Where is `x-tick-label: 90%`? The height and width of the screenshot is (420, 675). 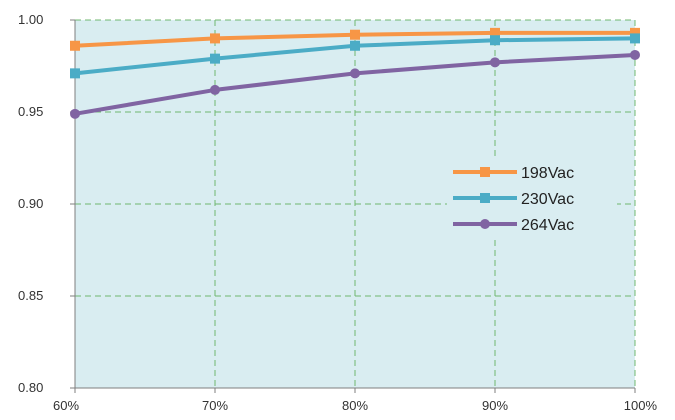 x-tick-label: 90% is located at coordinates (495, 405).